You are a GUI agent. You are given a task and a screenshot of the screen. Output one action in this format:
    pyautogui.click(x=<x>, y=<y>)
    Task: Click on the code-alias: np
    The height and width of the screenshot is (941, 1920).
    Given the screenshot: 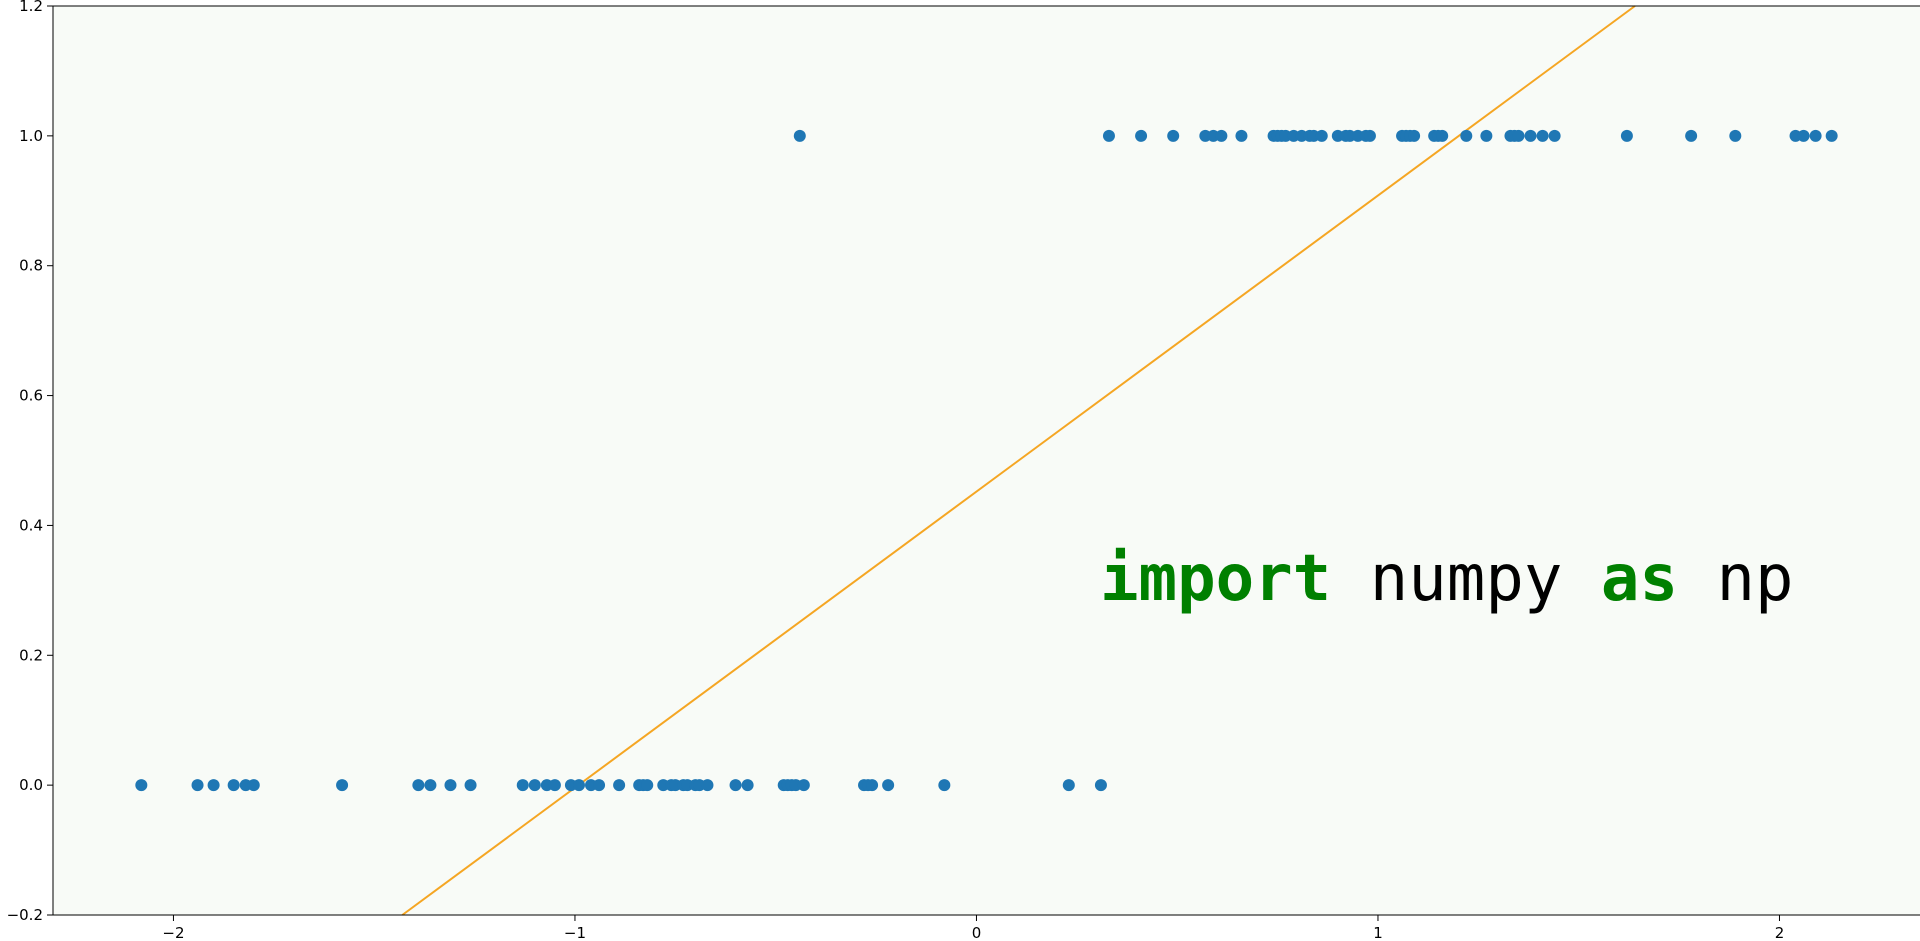 What is the action you would take?
    pyautogui.click(x=1736, y=579)
    